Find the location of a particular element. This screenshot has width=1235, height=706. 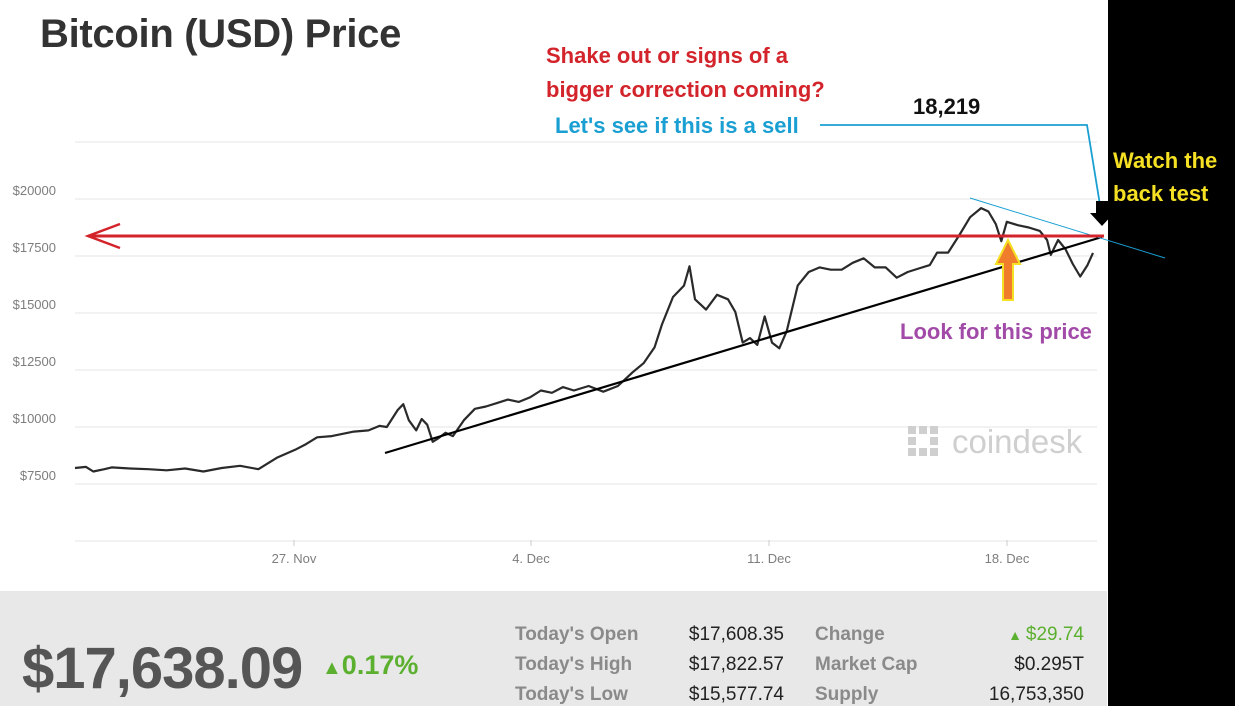

down-arrow-icon is located at coordinates (1102, 213).